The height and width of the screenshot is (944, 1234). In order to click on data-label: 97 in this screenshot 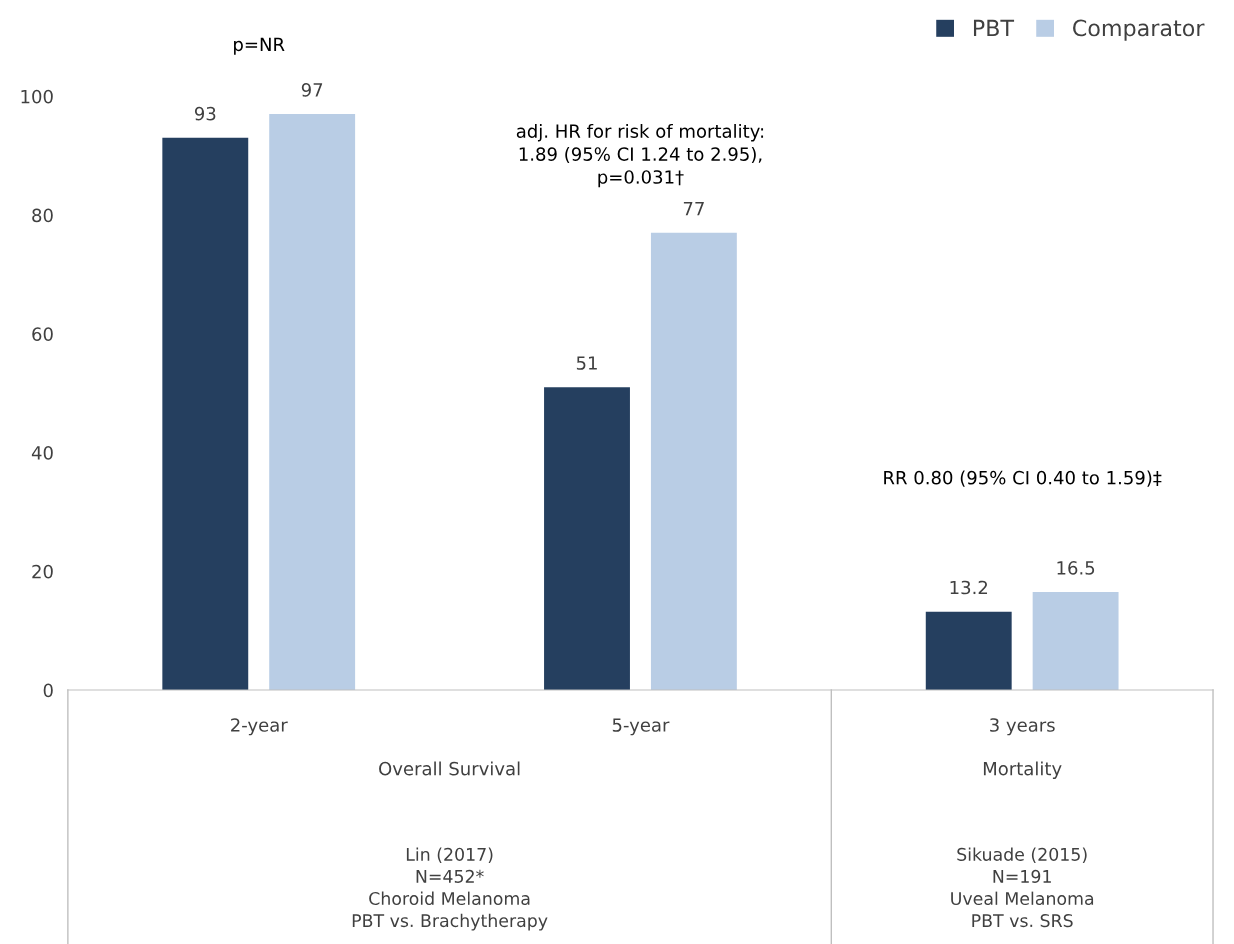, I will do `click(312, 90)`.